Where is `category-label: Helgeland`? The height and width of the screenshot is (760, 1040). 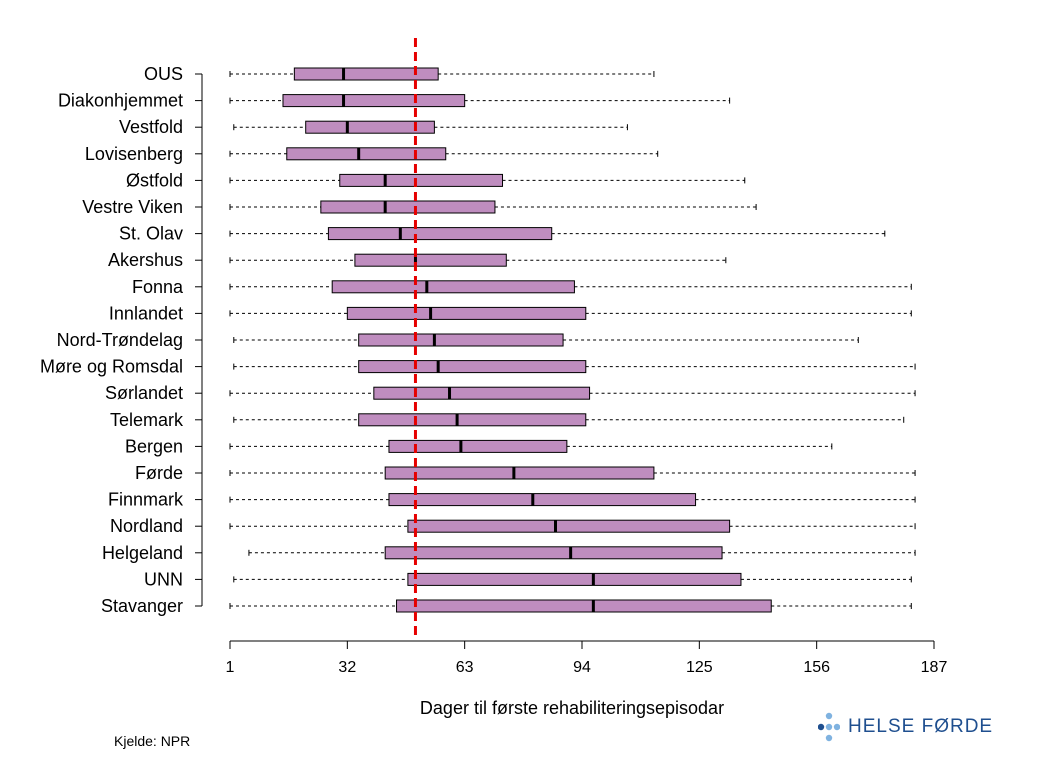
category-label: Helgeland is located at coordinates (142, 553).